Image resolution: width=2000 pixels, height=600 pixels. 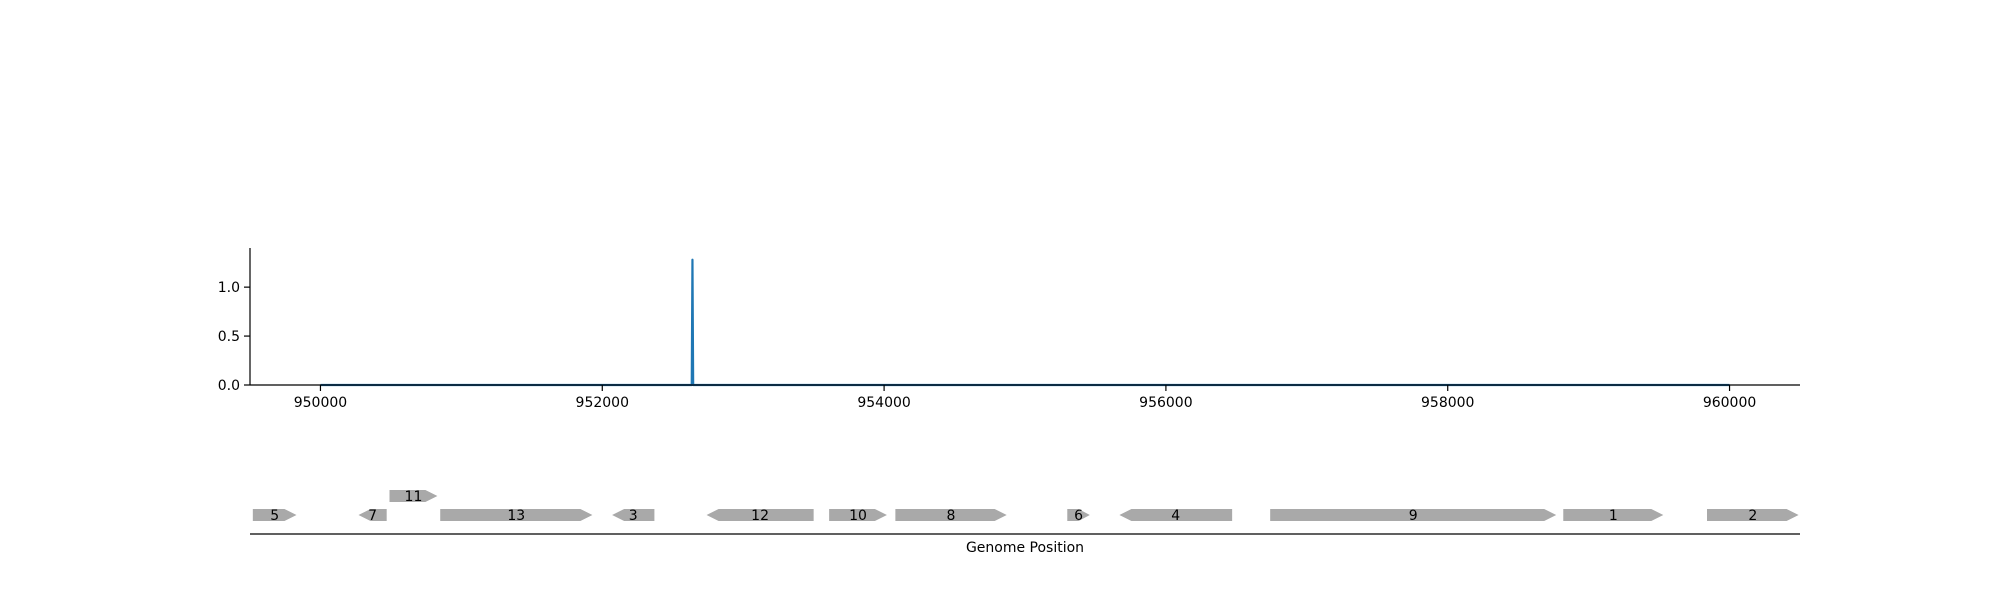 I want to click on gene-feature-label: 12, so click(x=760, y=516).